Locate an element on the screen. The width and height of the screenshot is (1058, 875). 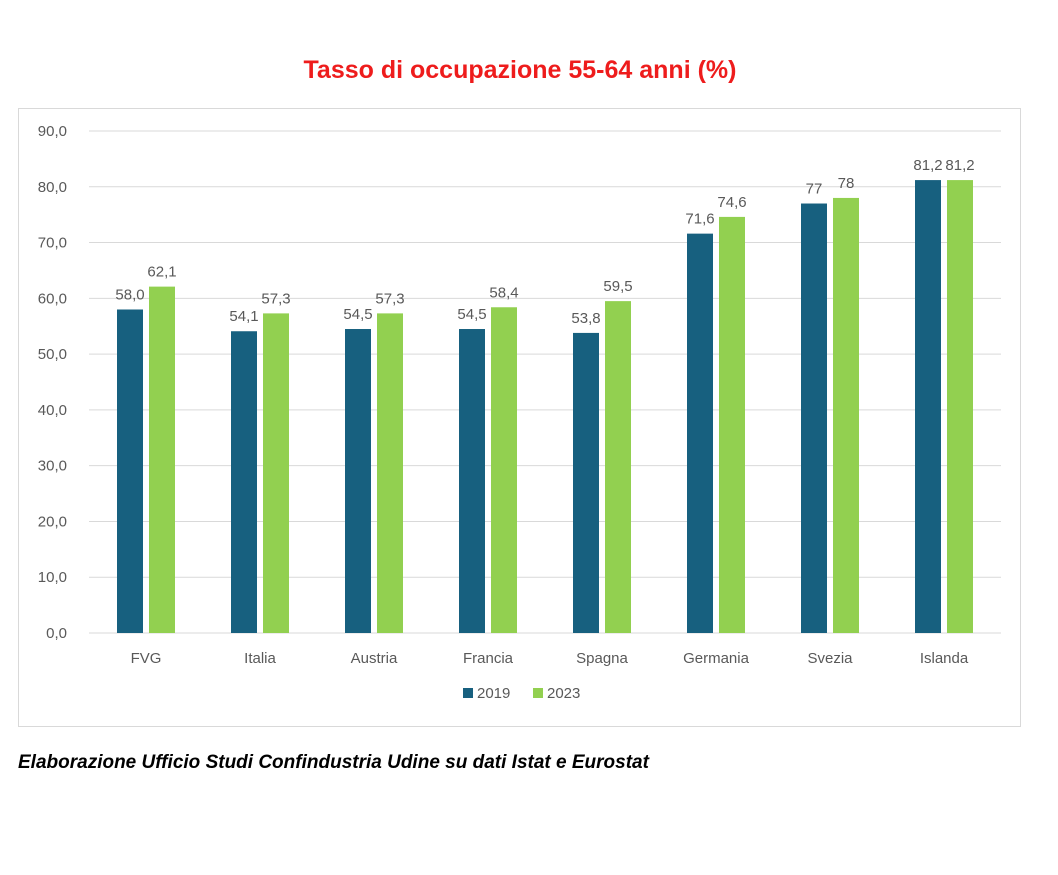
legend-swatch-2019 is located at coordinates (468, 693).